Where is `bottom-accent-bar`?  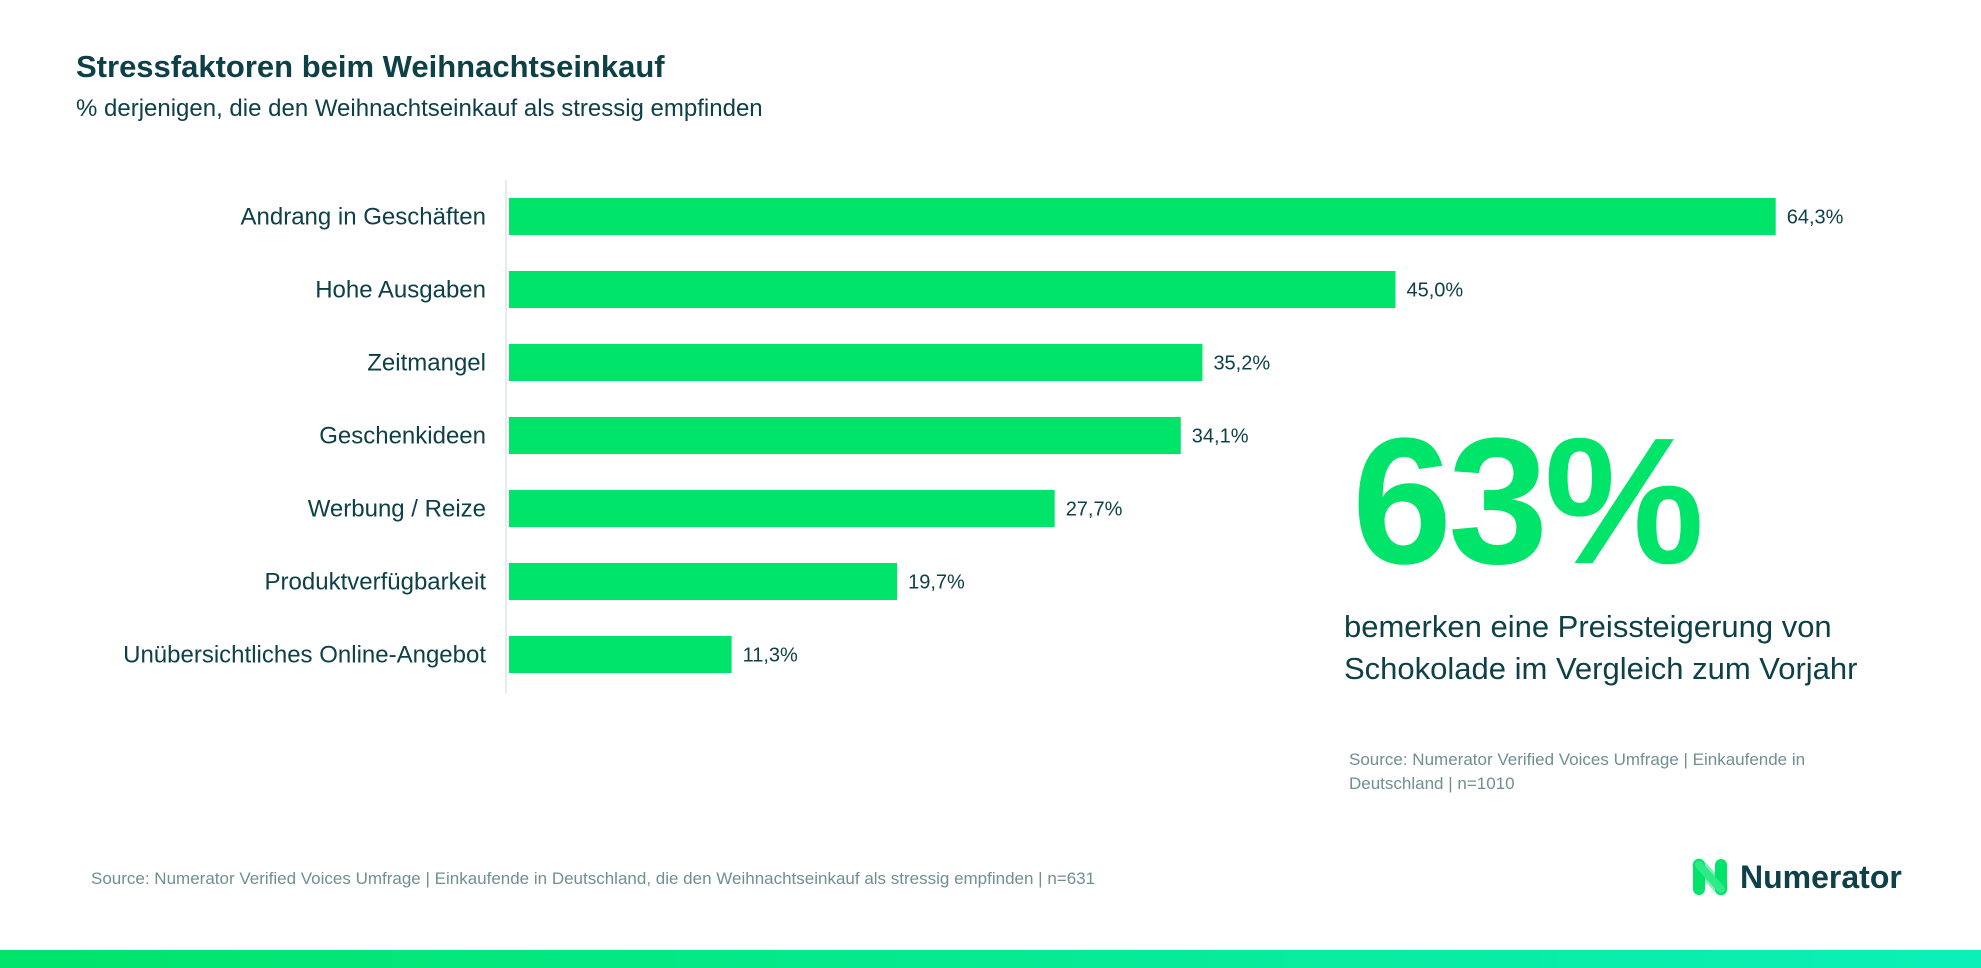 bottom-accent-bar is located at coordinates (990, 959).